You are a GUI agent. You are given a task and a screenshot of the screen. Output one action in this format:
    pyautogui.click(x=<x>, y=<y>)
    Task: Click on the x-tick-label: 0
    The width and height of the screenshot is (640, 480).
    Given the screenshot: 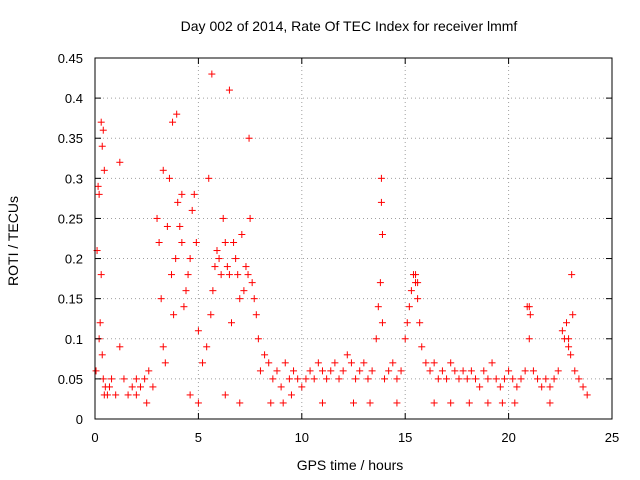 What is the action you would take?
    pyautogui.click(x=94, y=437)
    